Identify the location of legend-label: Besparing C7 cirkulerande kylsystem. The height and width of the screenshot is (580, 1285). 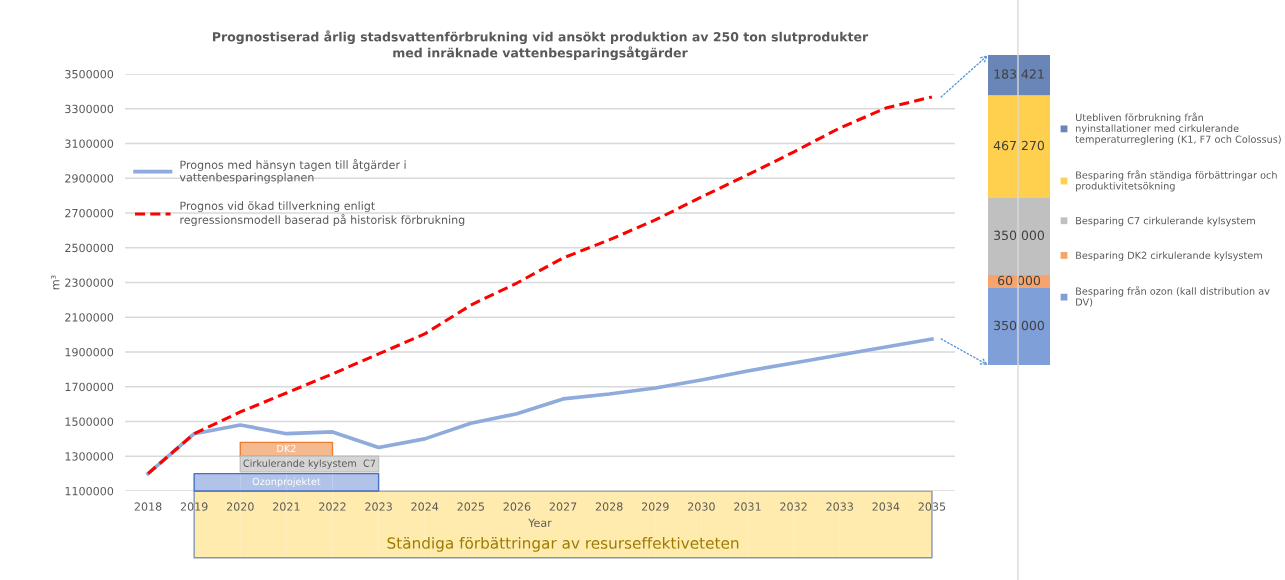
(1165, 221).